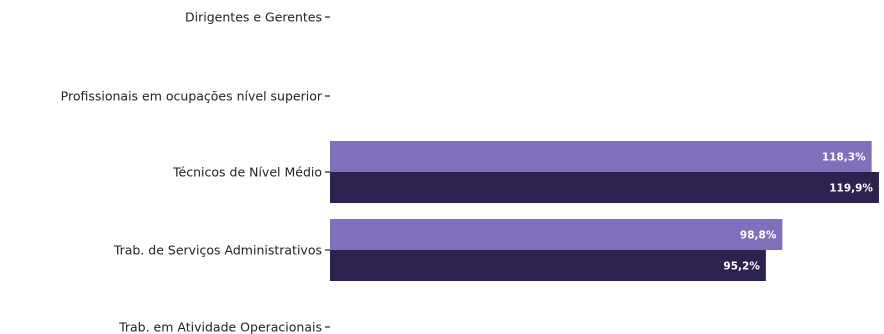 The height and width of the screenshot is (334, 884). Describe the element at coordinates (253, 17) in the screenshot. I see `category-label: Dirigentes e Gerentes` at that location.